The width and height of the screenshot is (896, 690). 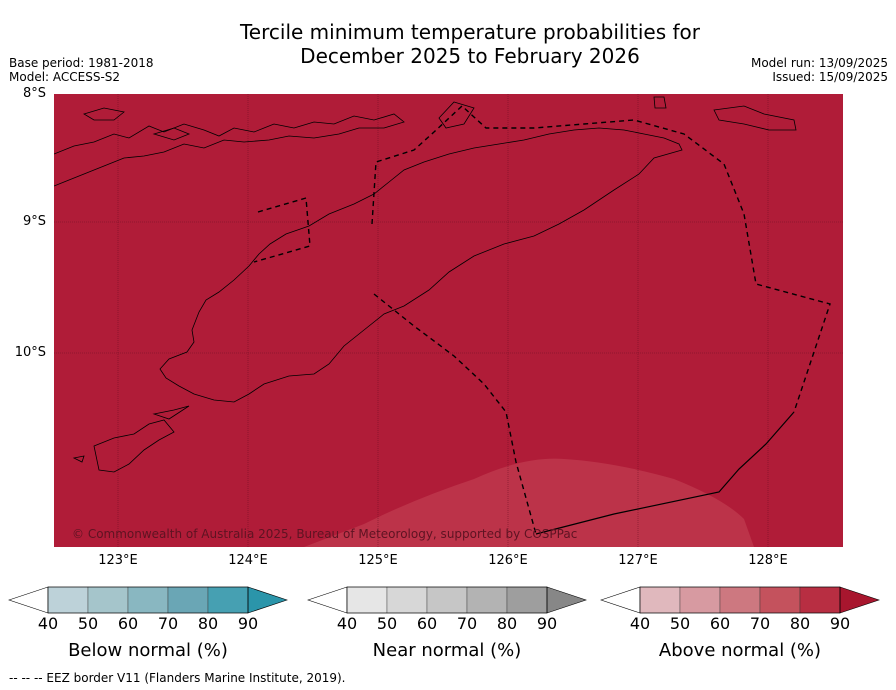 I want to click on maritime-boundary, so click(x=665, y=473).